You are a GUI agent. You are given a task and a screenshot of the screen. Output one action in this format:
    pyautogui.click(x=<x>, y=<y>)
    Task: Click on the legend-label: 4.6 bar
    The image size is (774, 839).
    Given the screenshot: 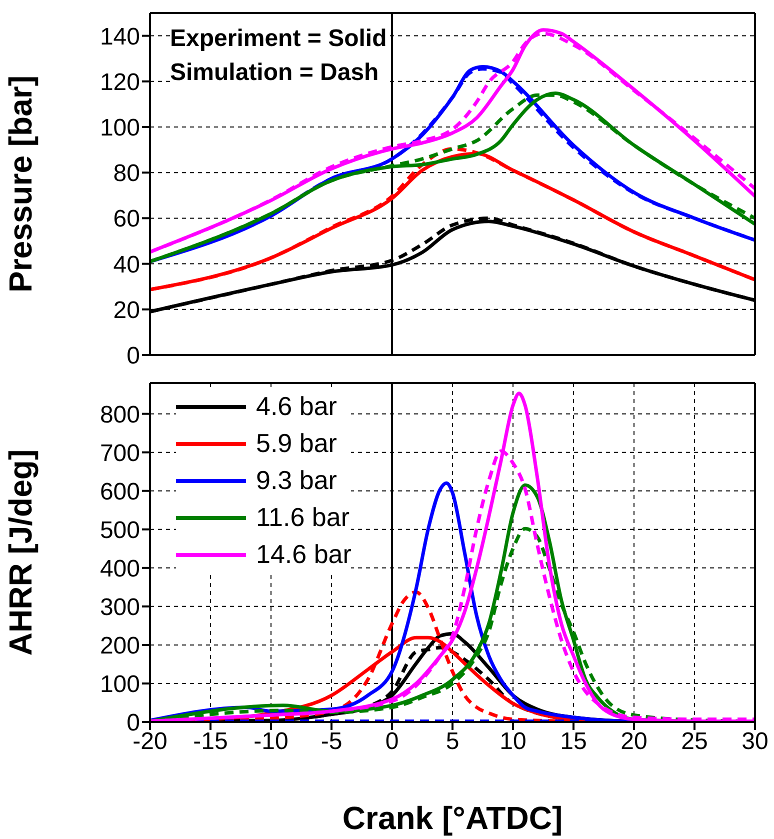 What is the action you would take?
    pyautogui.click(x=296, y=406)
    